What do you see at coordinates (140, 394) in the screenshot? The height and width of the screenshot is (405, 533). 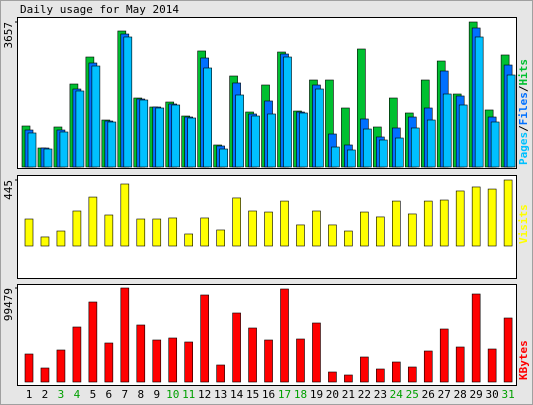 I see `x-tick-label: 8` at bounding box center [140, 394].